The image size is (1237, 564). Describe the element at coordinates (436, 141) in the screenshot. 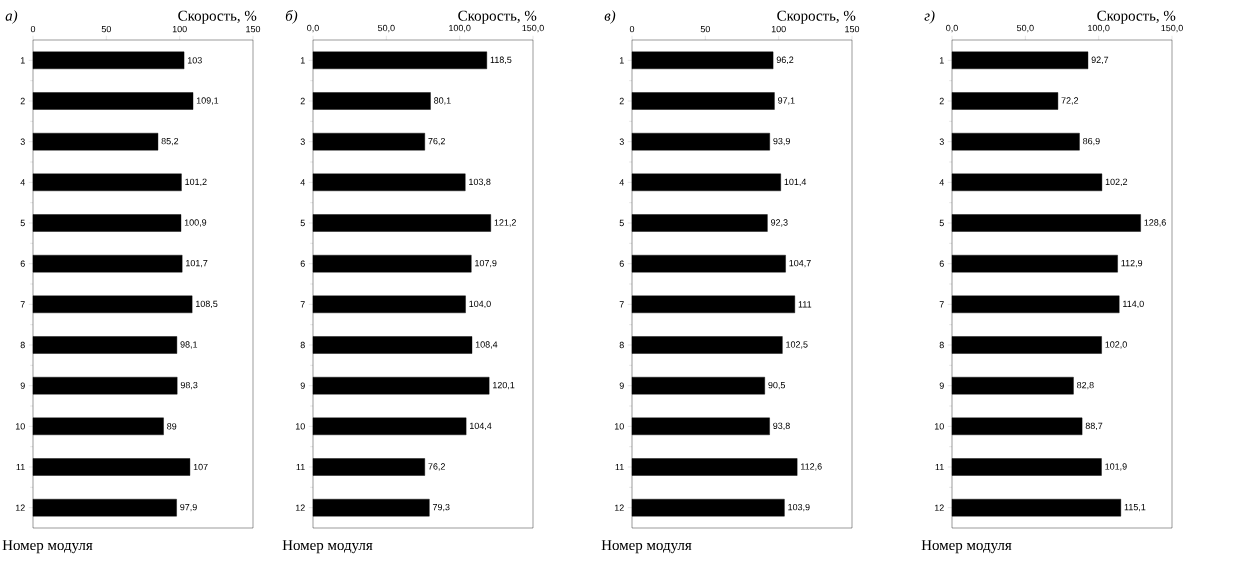

I see `data-label: 76,2` at that location.